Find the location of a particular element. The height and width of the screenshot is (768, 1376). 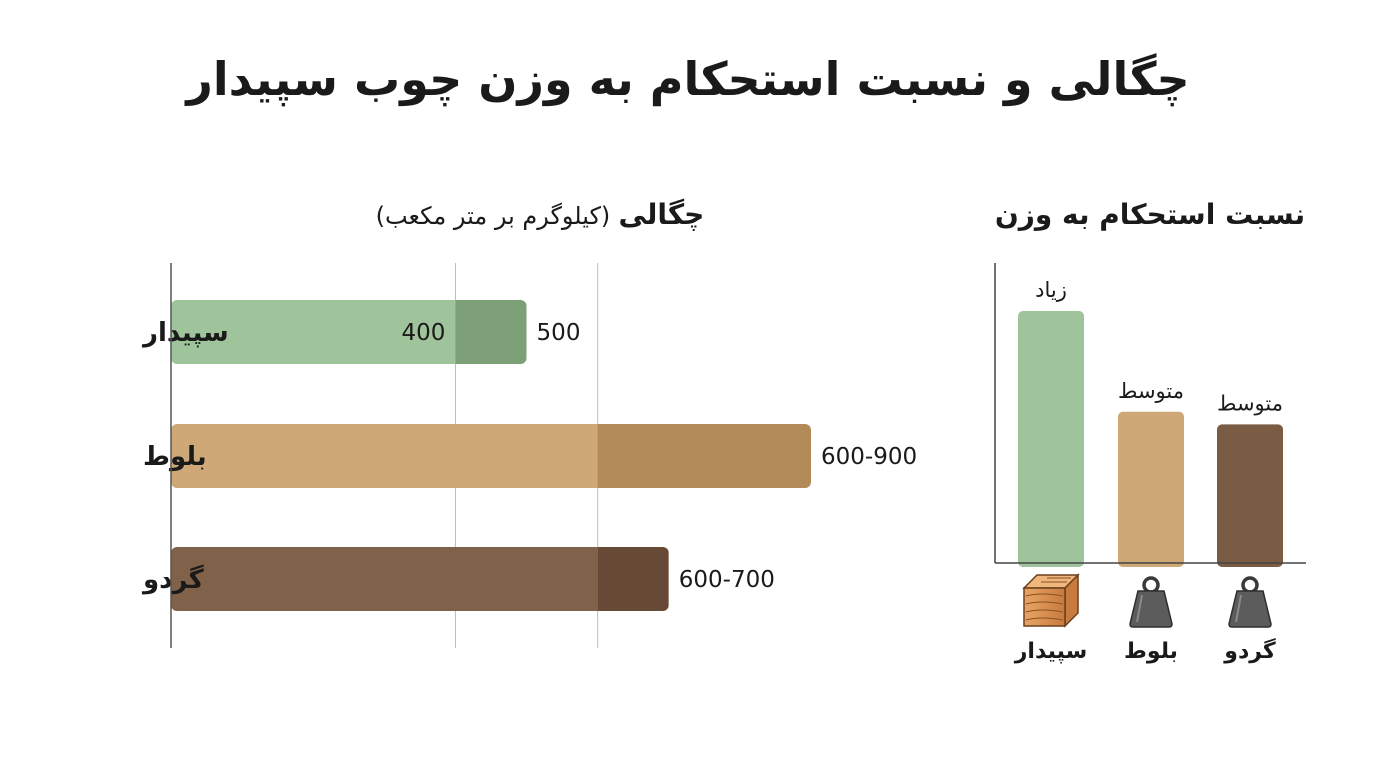

ratio-category-label: سپیدار is located at coordinates (1051, 651).